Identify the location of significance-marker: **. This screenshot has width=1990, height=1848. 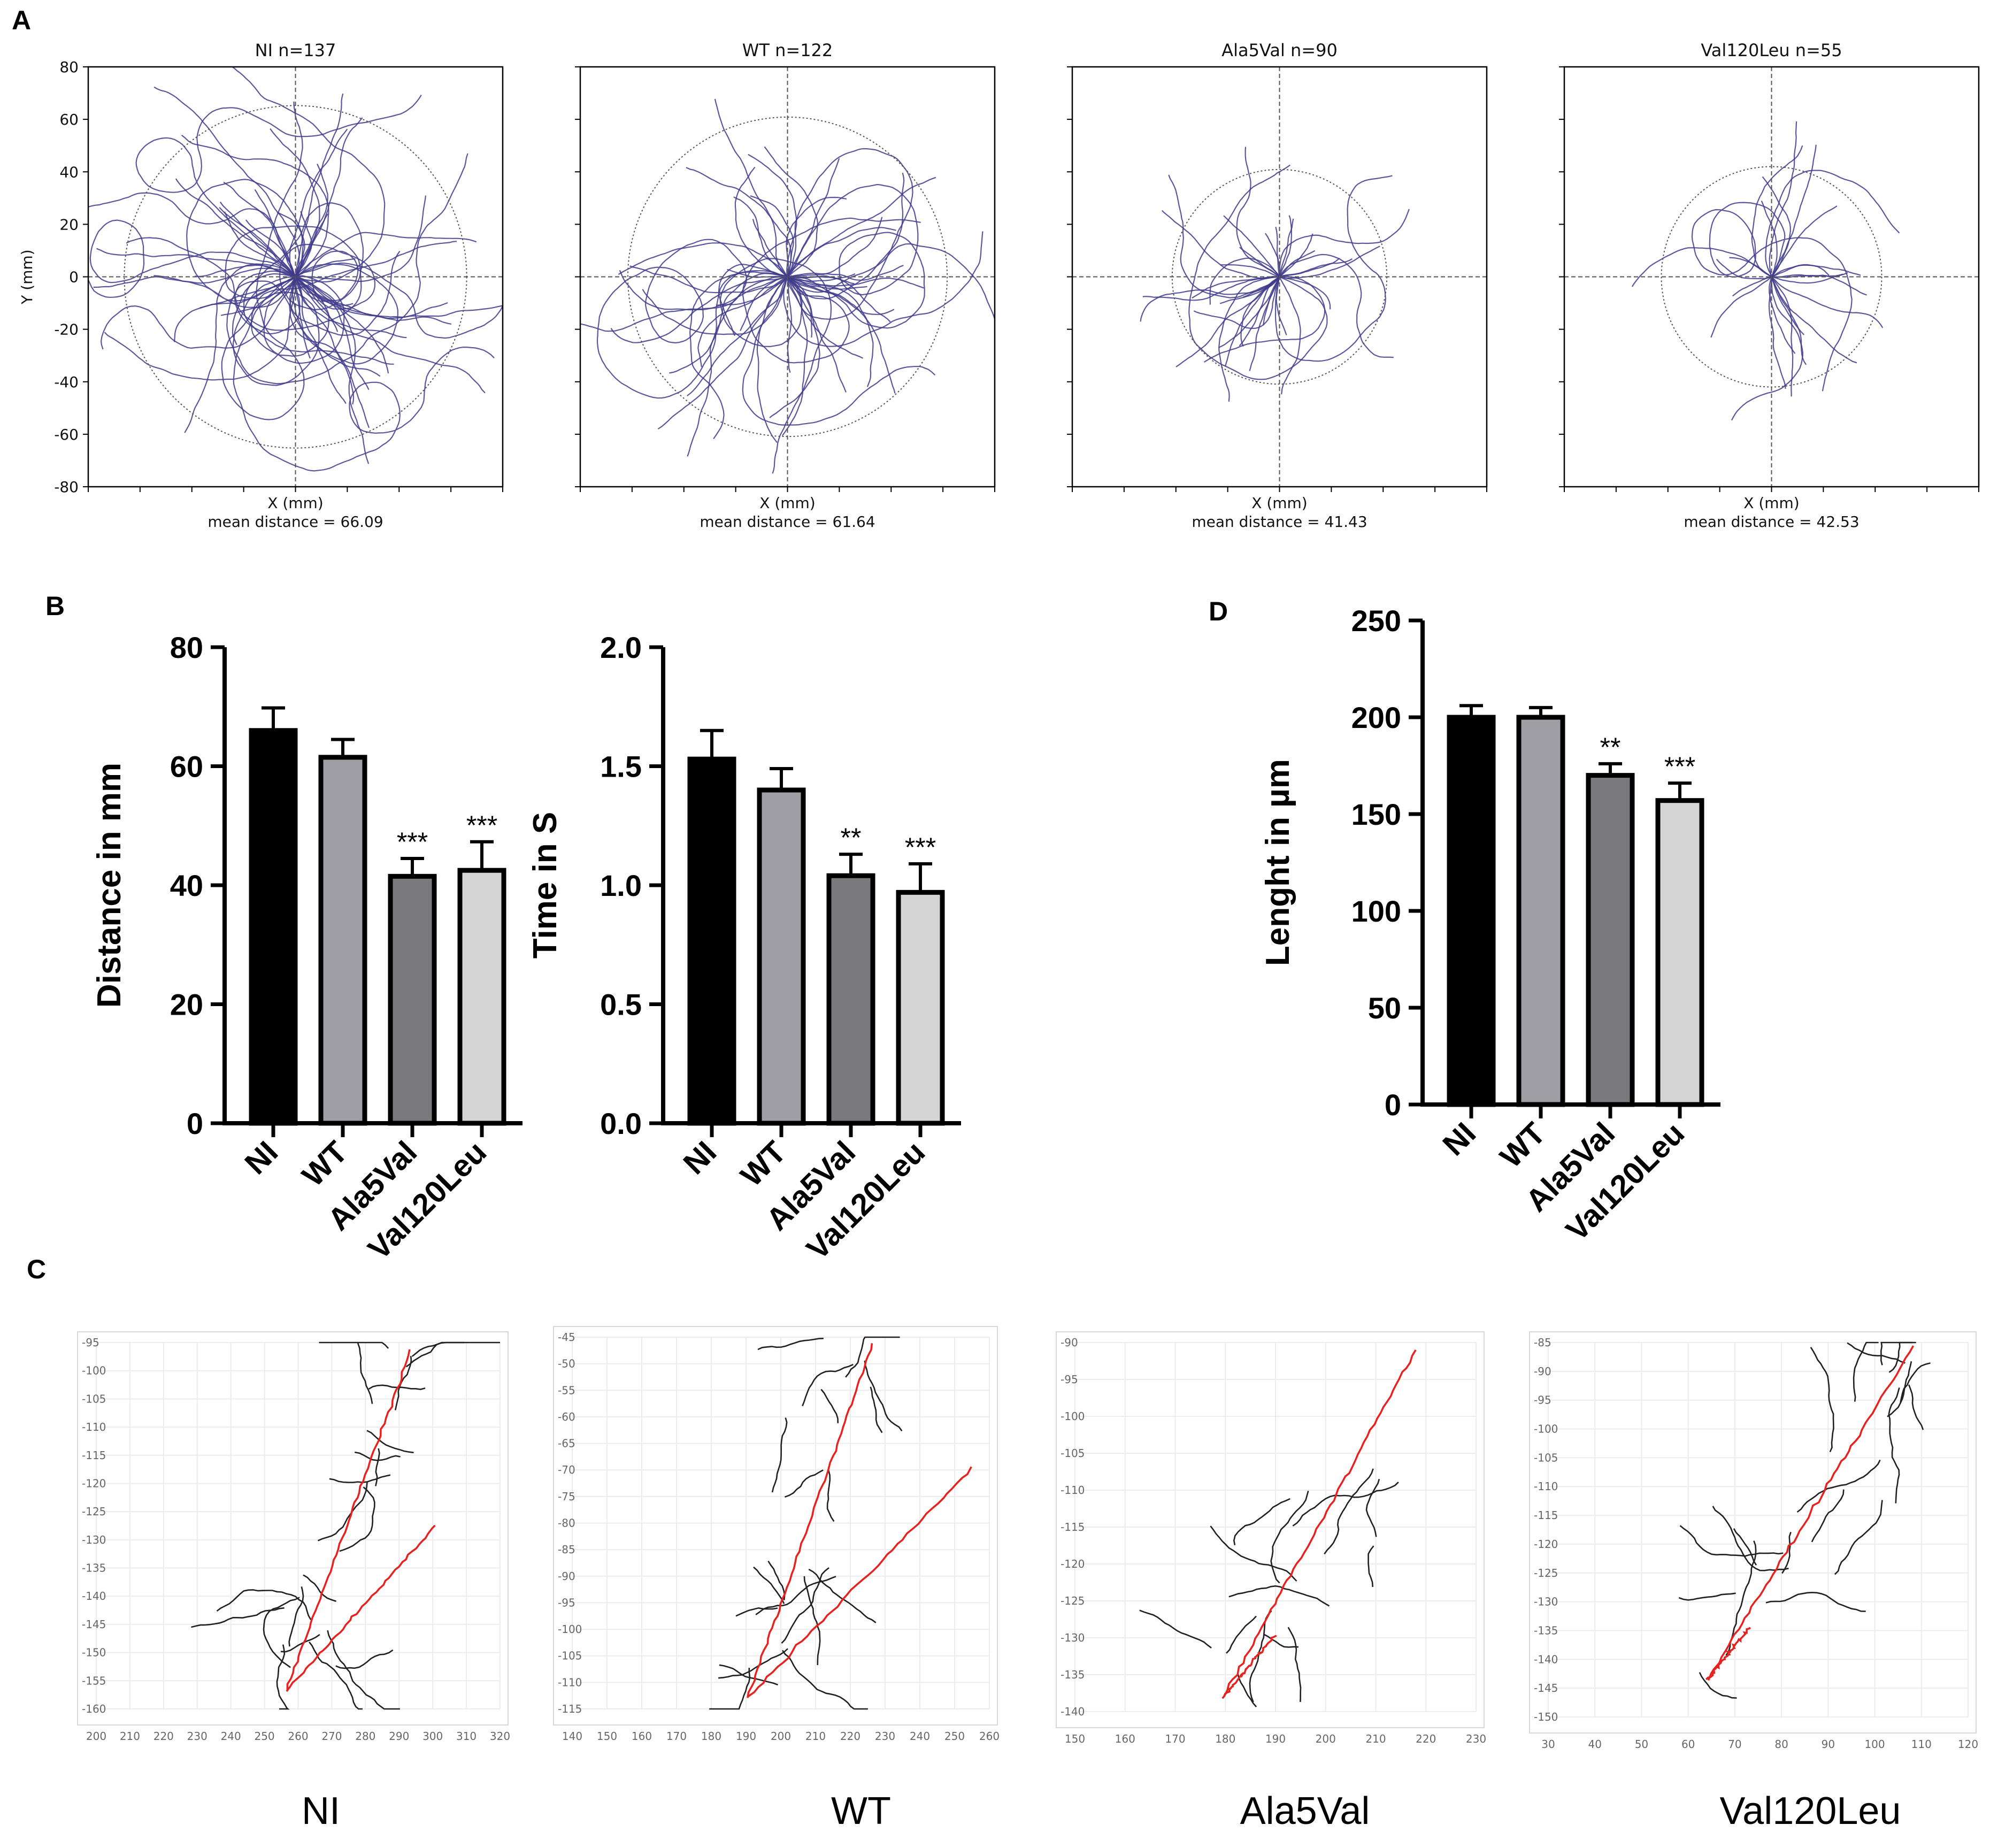
(1610, 747).